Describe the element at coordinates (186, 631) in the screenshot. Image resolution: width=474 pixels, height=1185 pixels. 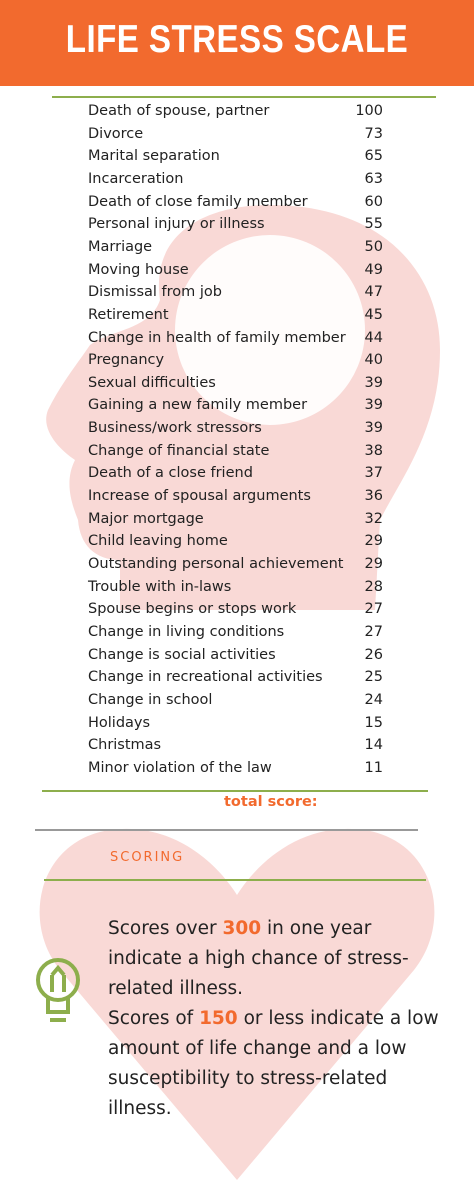
I see `event-name: Change in living conditions` at that location.